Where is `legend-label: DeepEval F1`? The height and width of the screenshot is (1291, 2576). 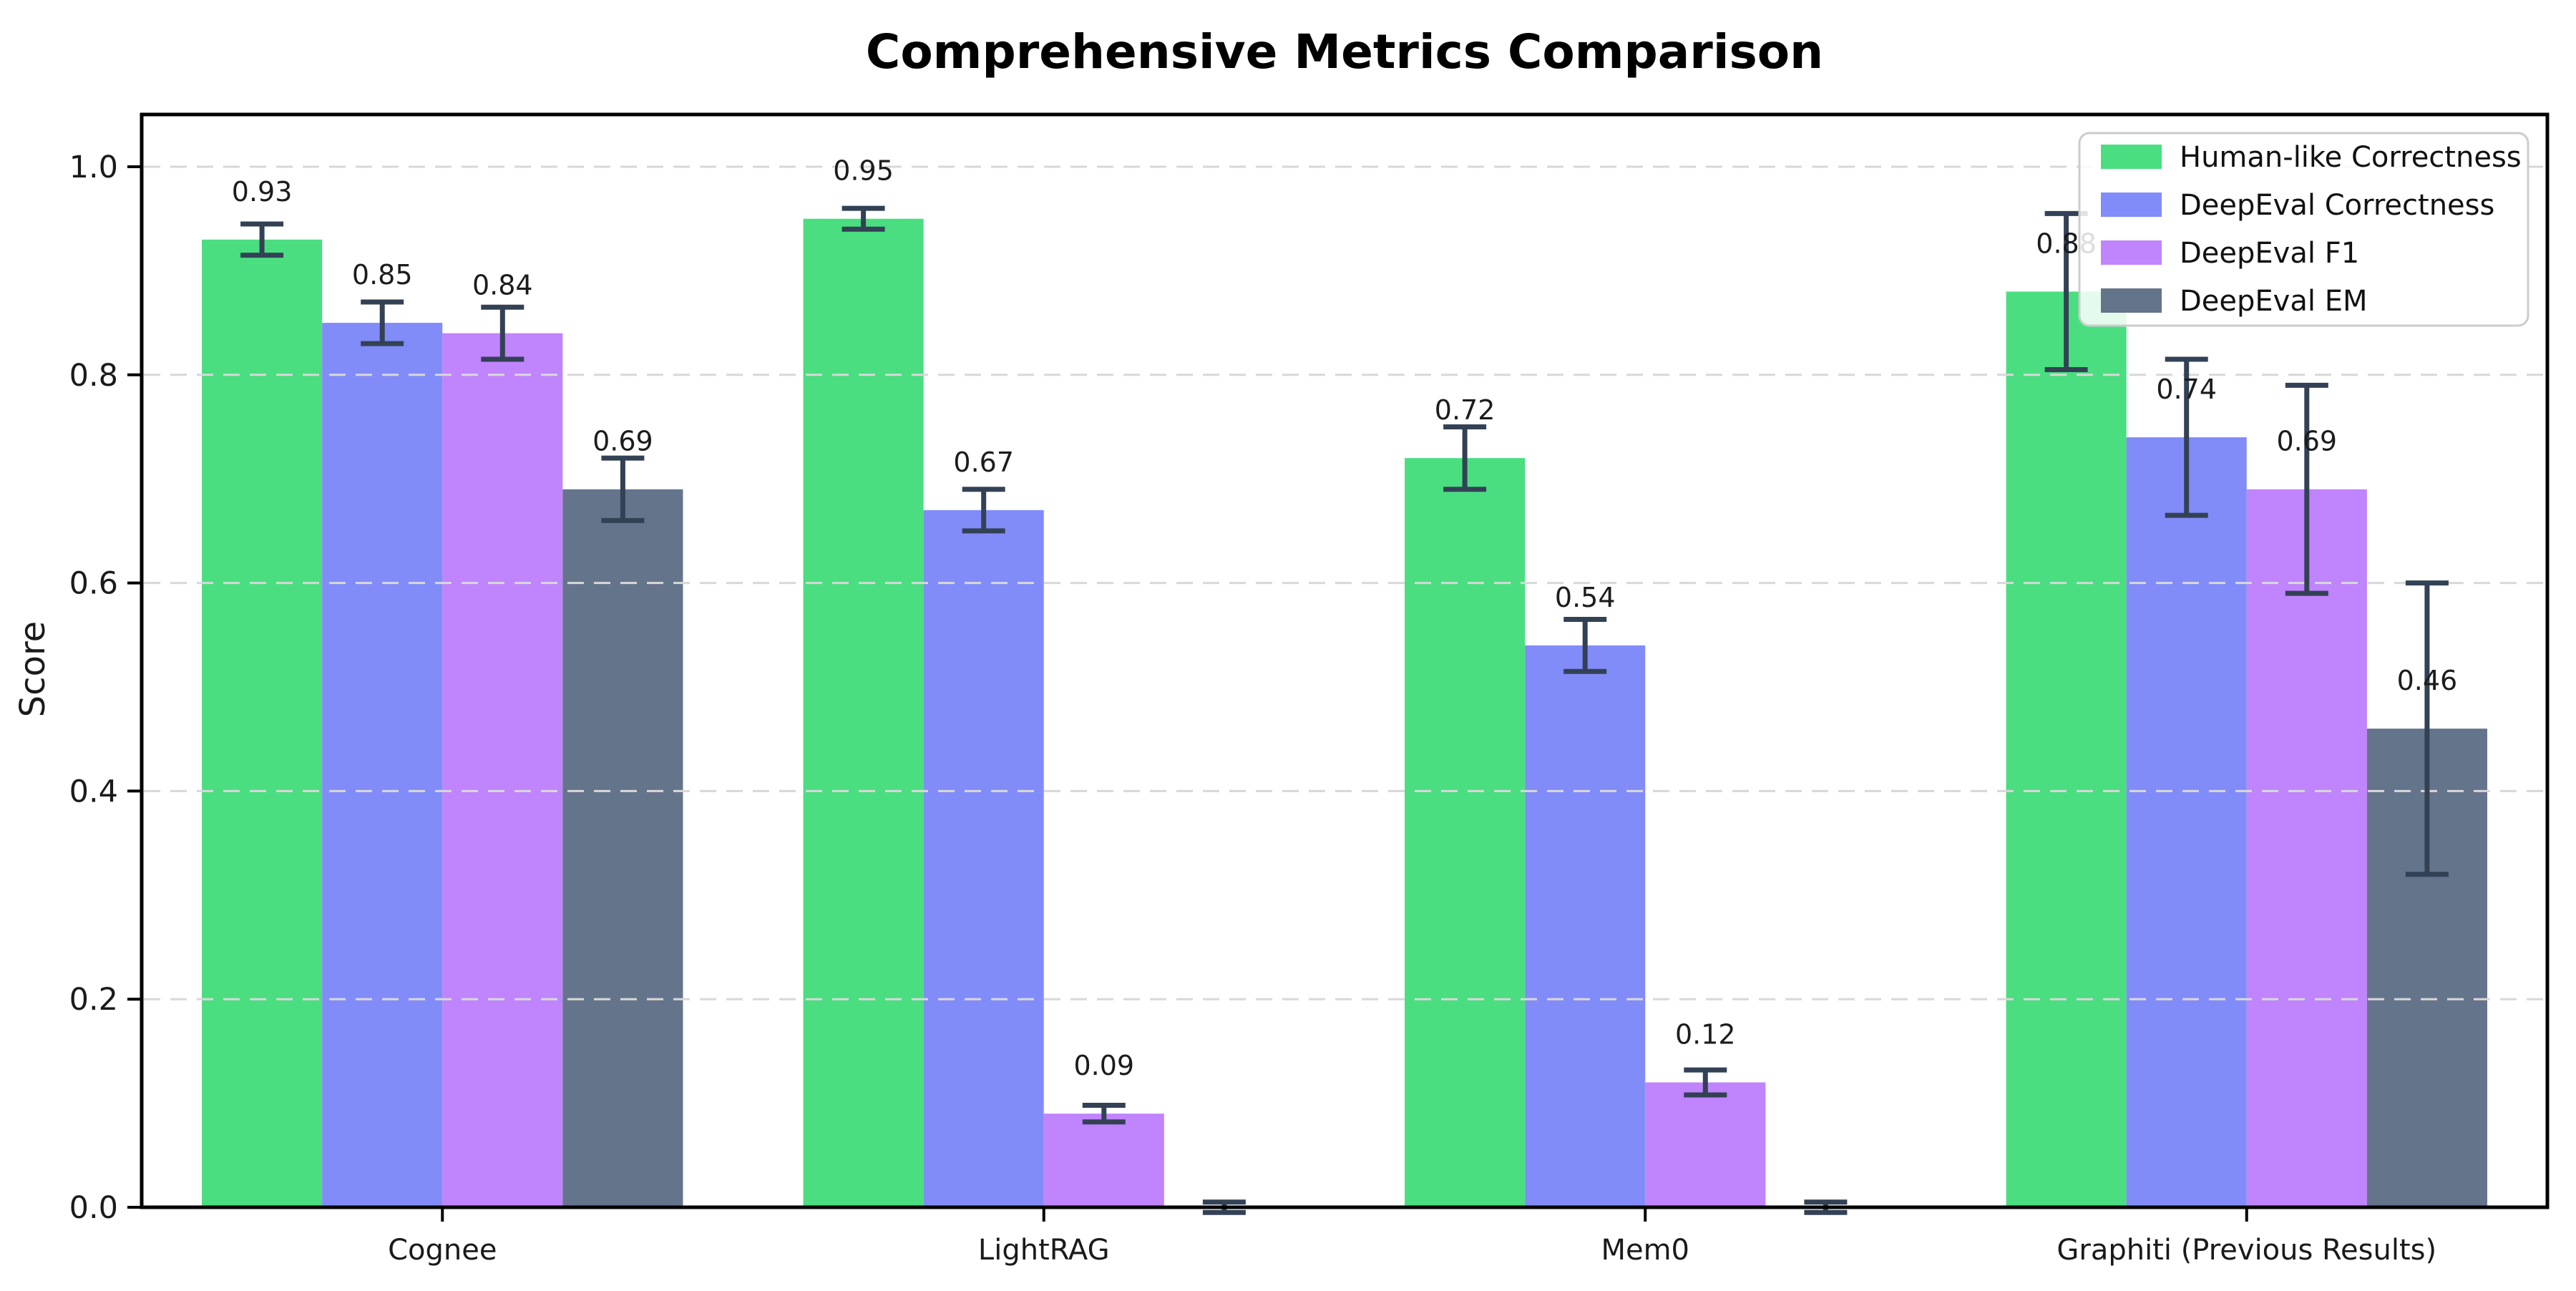
legend-label: DeepEval F1 is located at coordinates (2269, 253).